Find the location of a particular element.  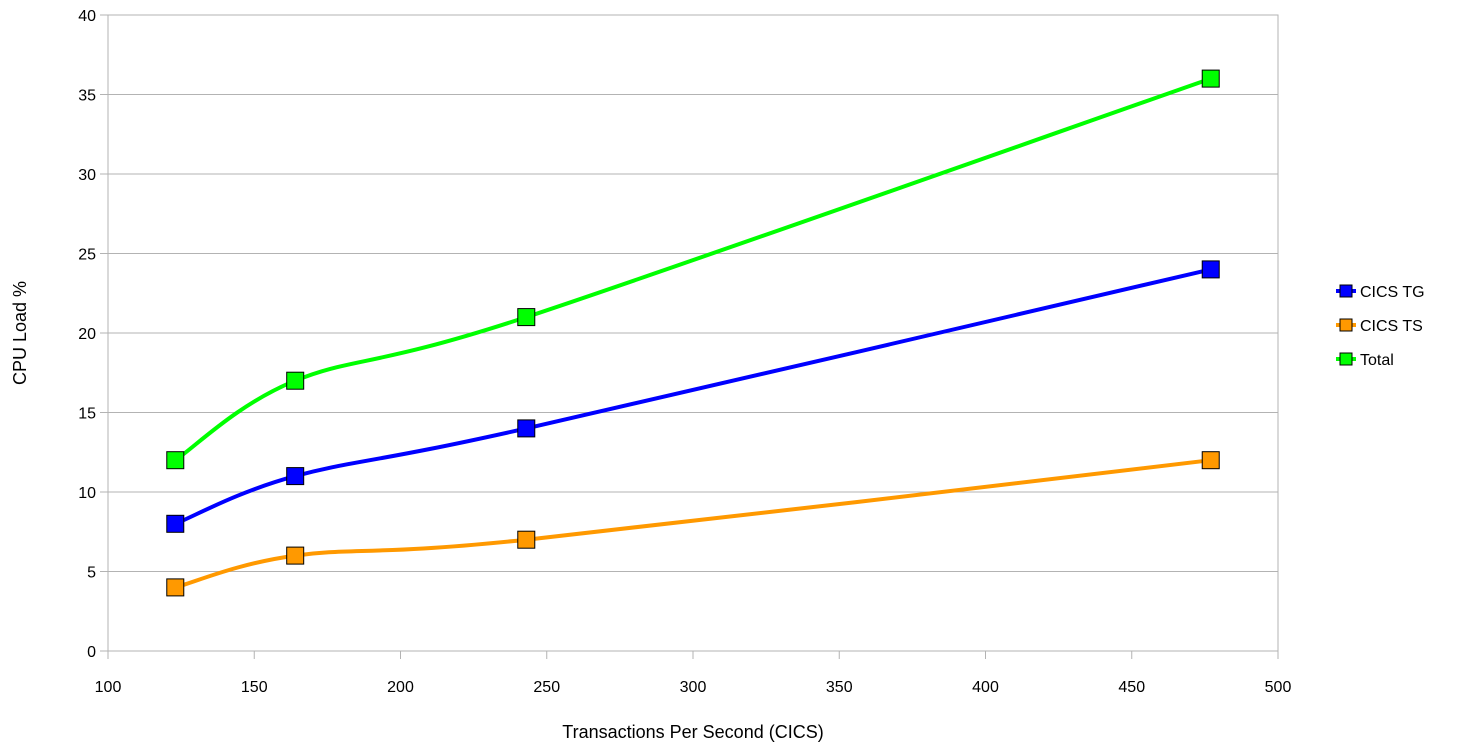

x-tick-label: 450 is located at coordinates (1131, 687).